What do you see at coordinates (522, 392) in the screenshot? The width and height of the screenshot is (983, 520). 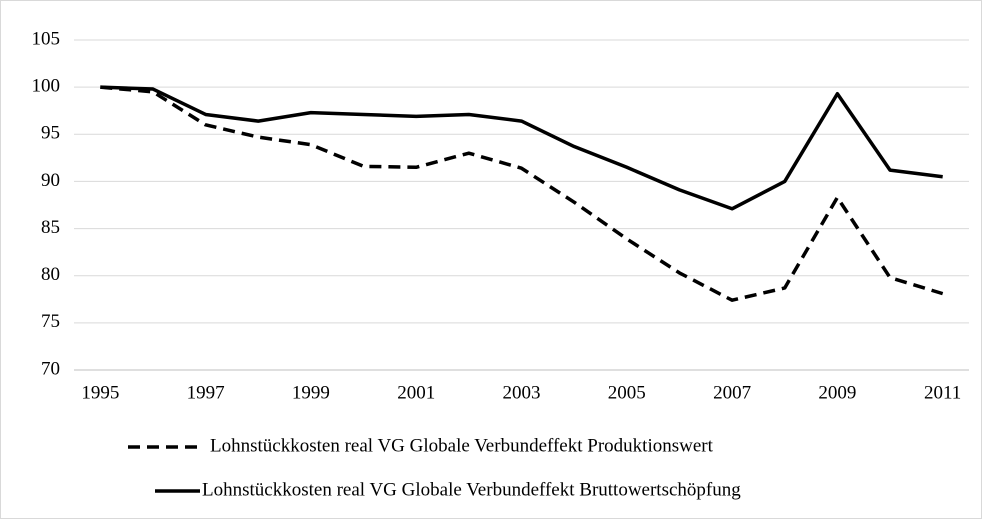 I see `x-tick-label: 2003` at bounding box center [522, 392].